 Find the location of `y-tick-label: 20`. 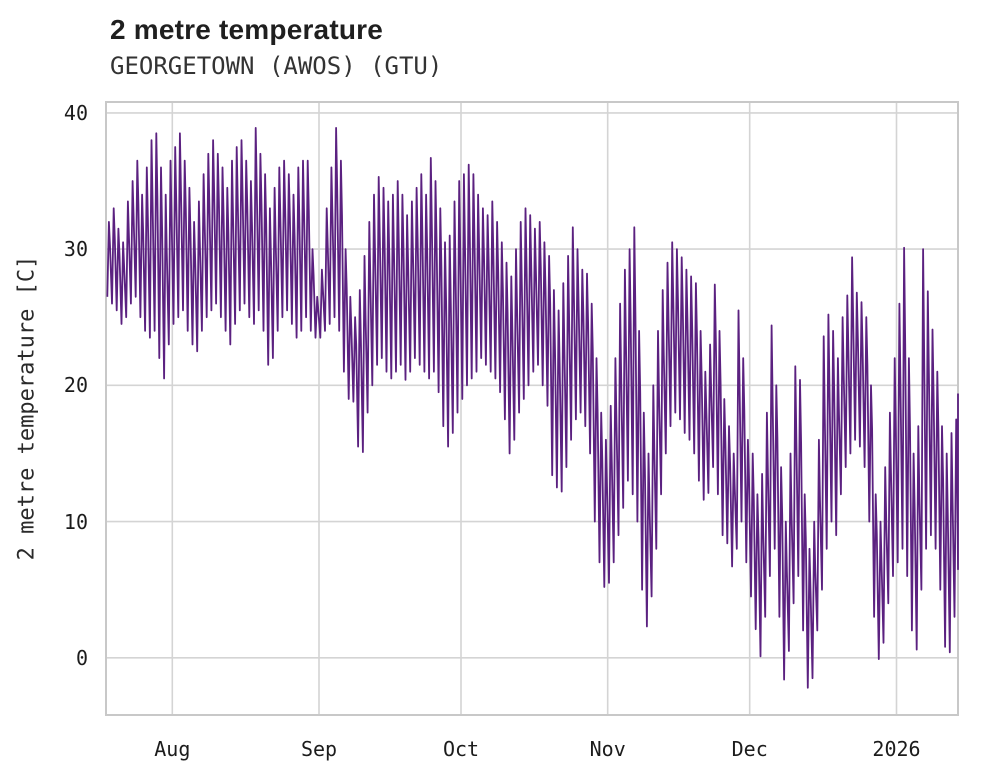

y-tick-label: 20 is located at coordinates (75, 385).